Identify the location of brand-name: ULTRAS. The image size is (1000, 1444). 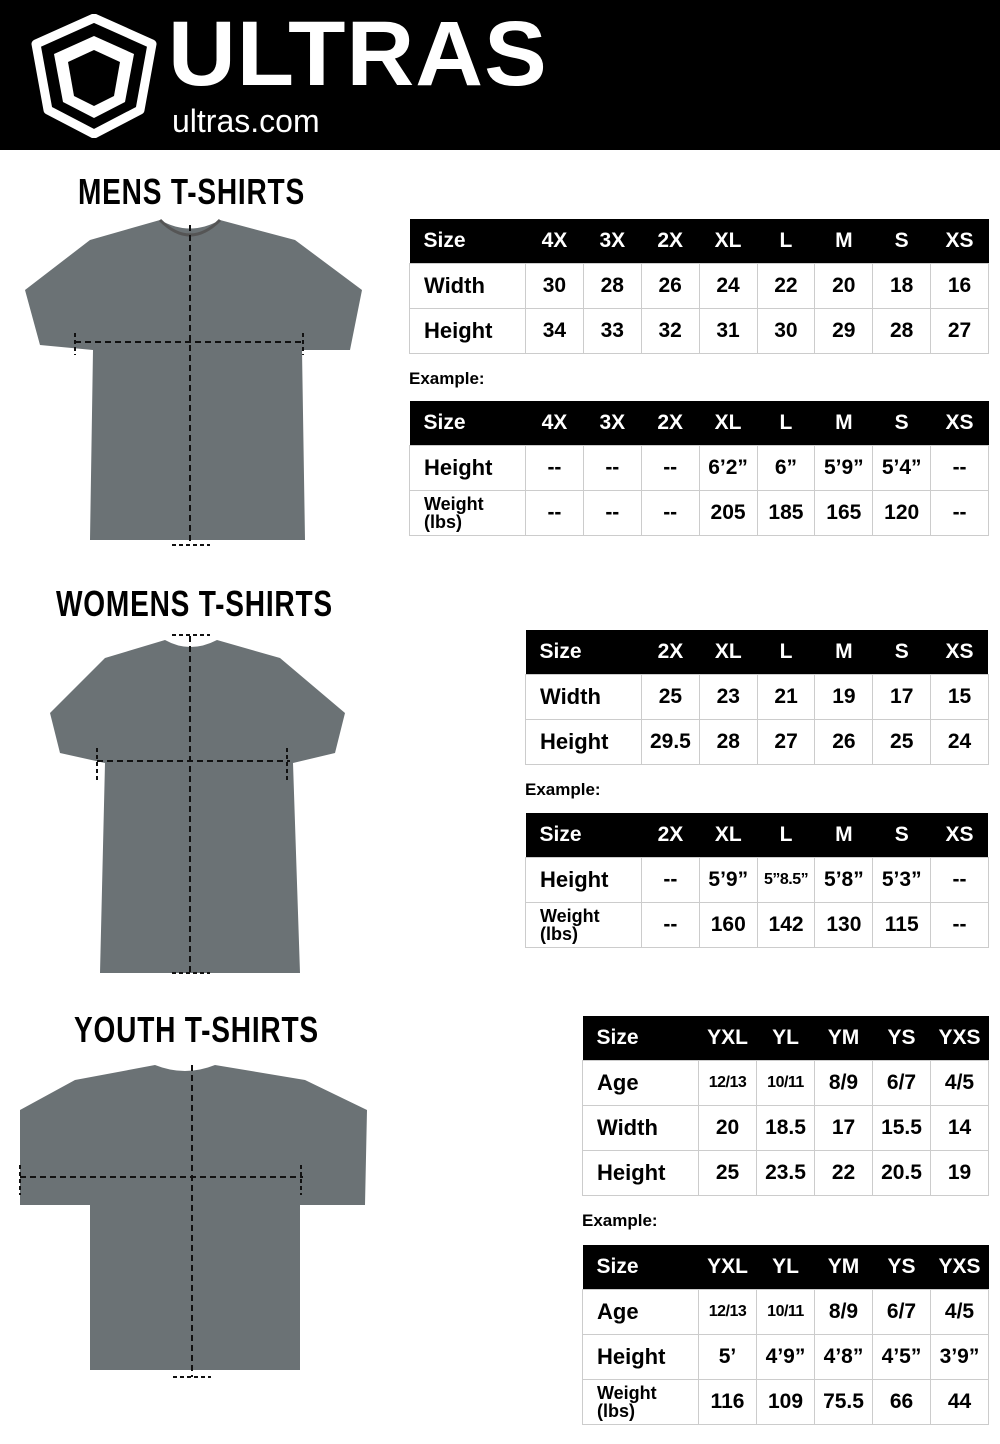
(358, 54).